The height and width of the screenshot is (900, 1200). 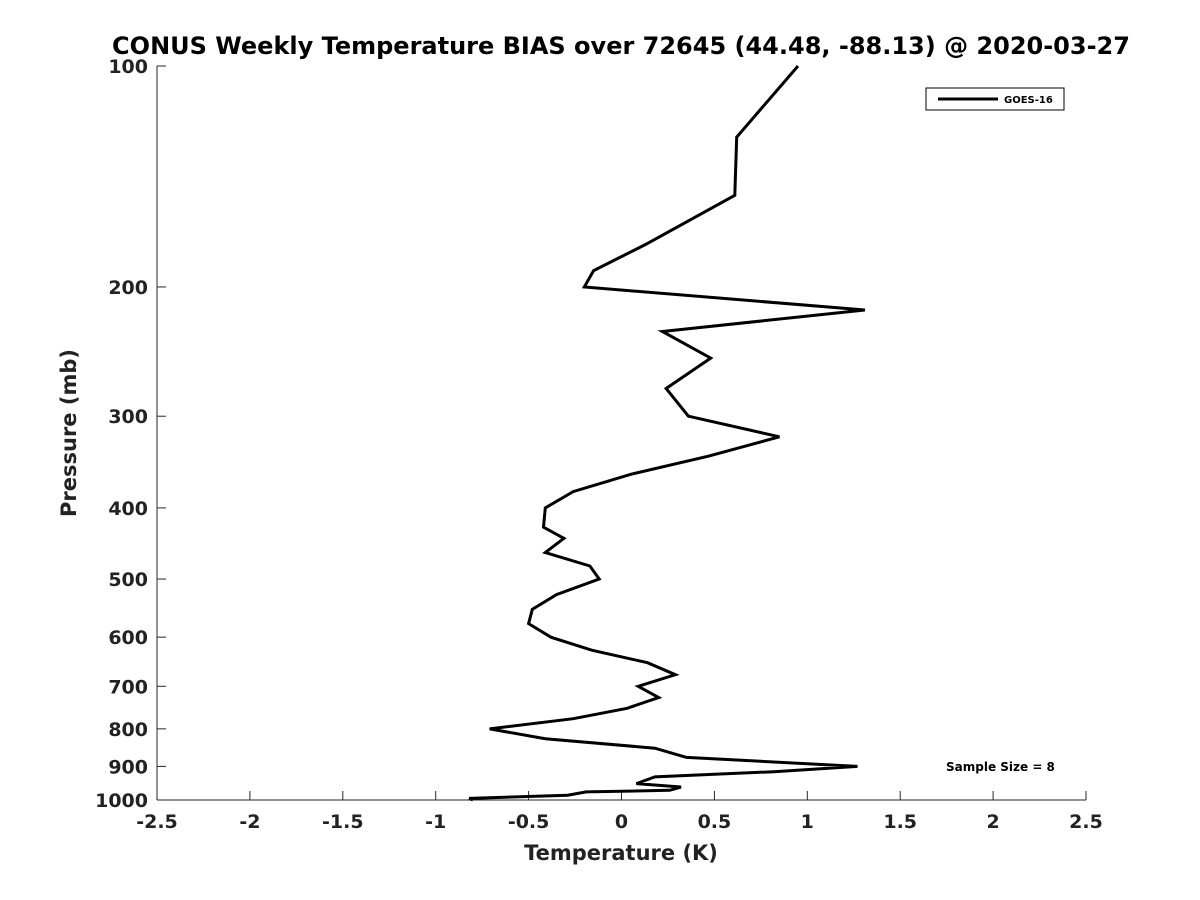 I want to click on legend: GOES-16, so click(x=995, y=99).